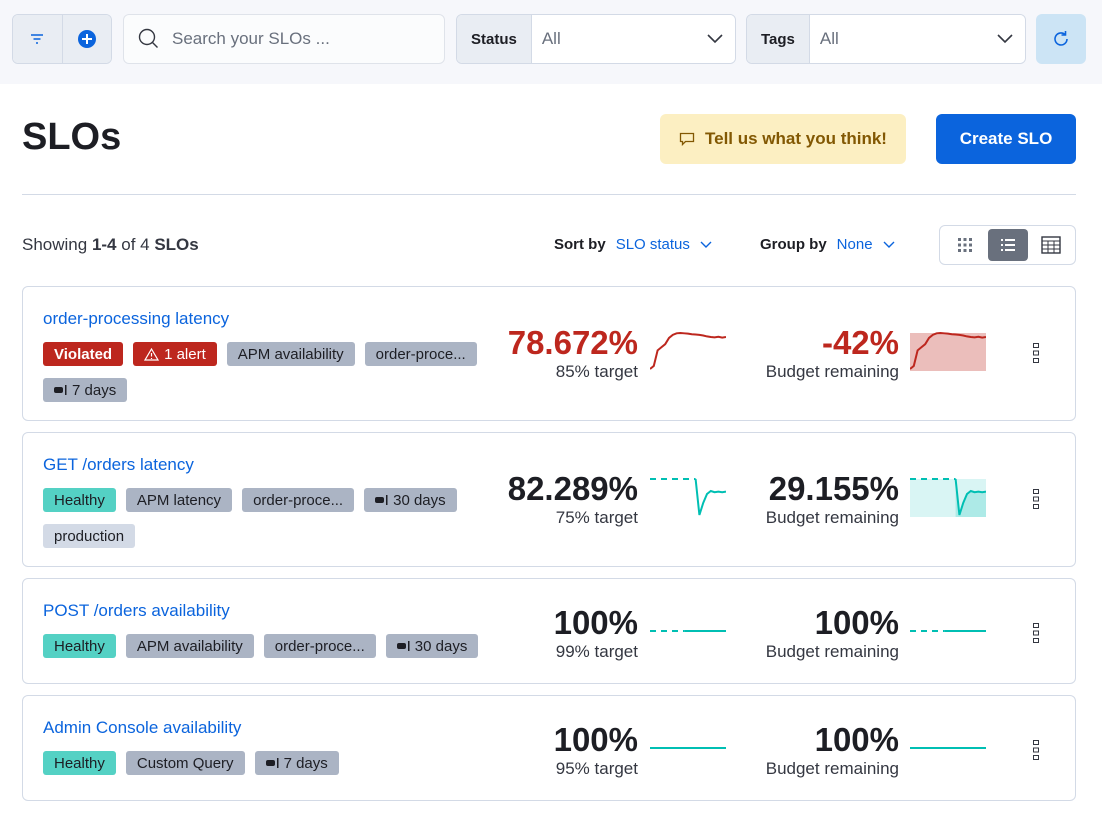 Image resolution: width=1102 pixels, height=815 pixels. I want to click on feedback-button: Tell us what you think!, so click(783, 139).